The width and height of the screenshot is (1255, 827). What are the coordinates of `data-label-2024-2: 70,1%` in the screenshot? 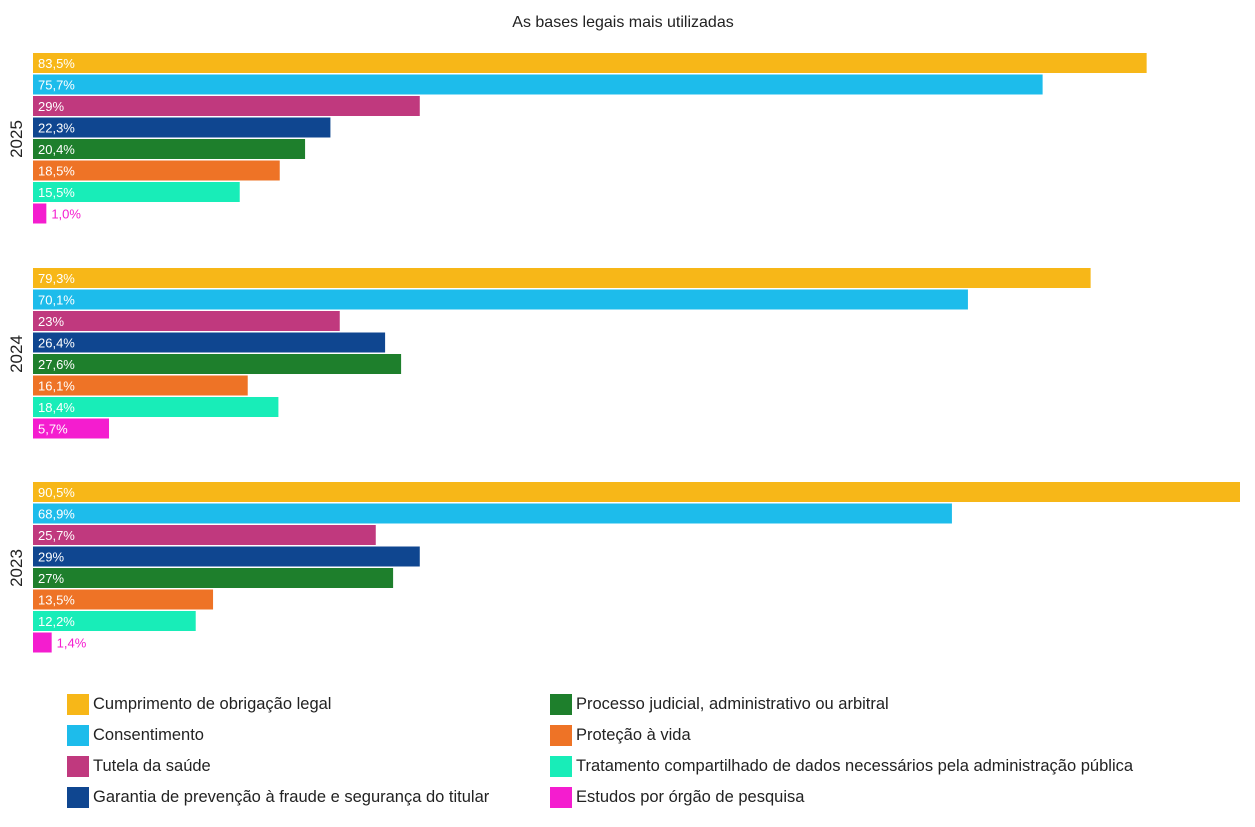 It's located at (56, 300).